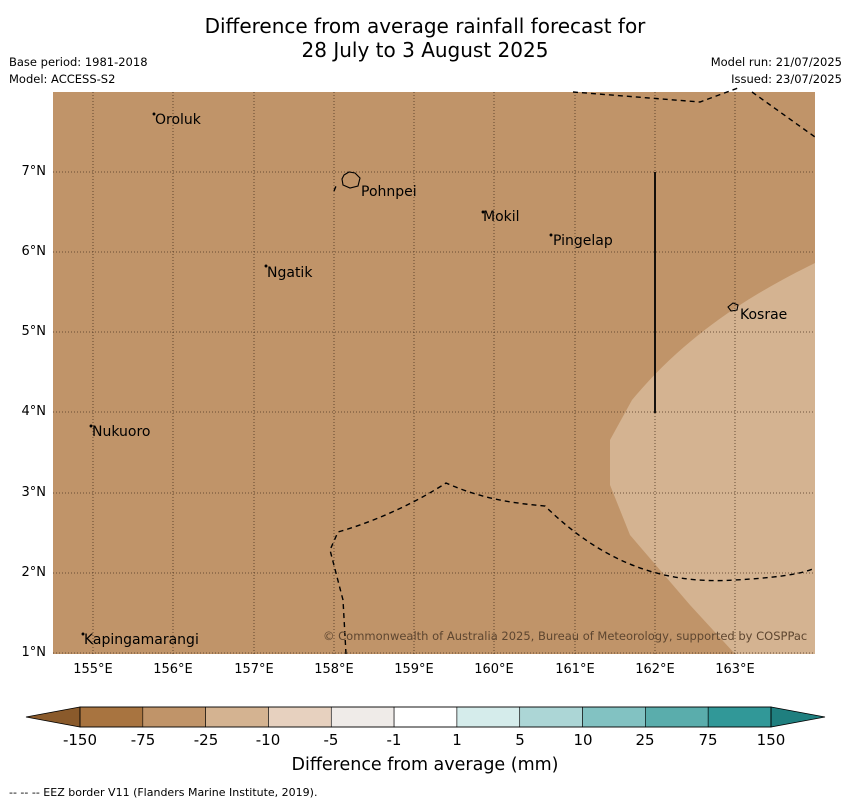  I want to click on pohnpei-island, so click(351, 180).